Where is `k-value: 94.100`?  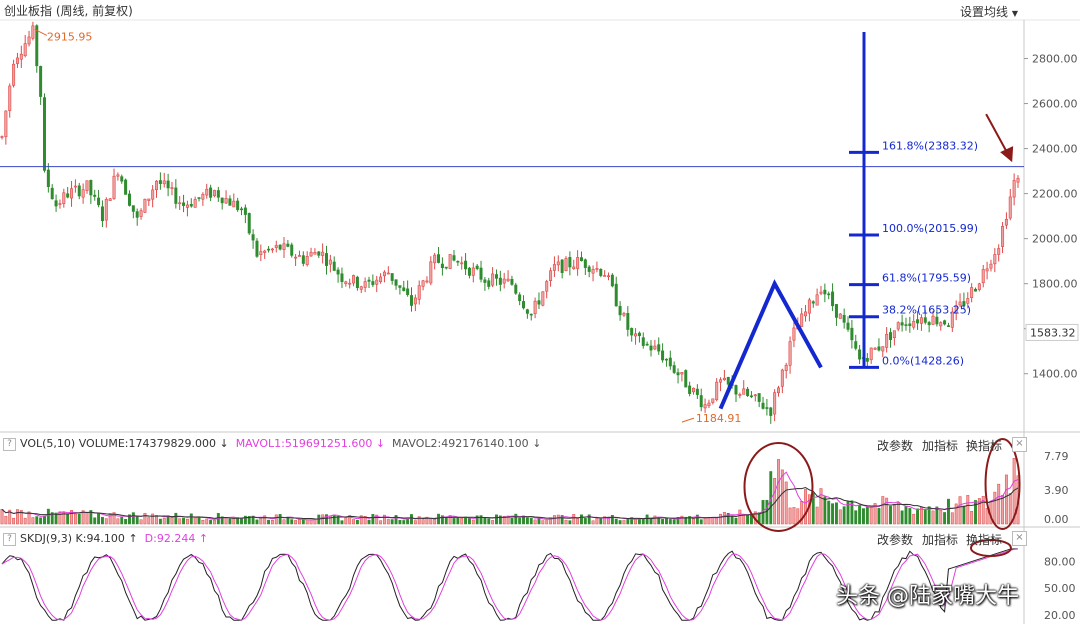
k-value: 94.100 is located at coordinates (105, 538).